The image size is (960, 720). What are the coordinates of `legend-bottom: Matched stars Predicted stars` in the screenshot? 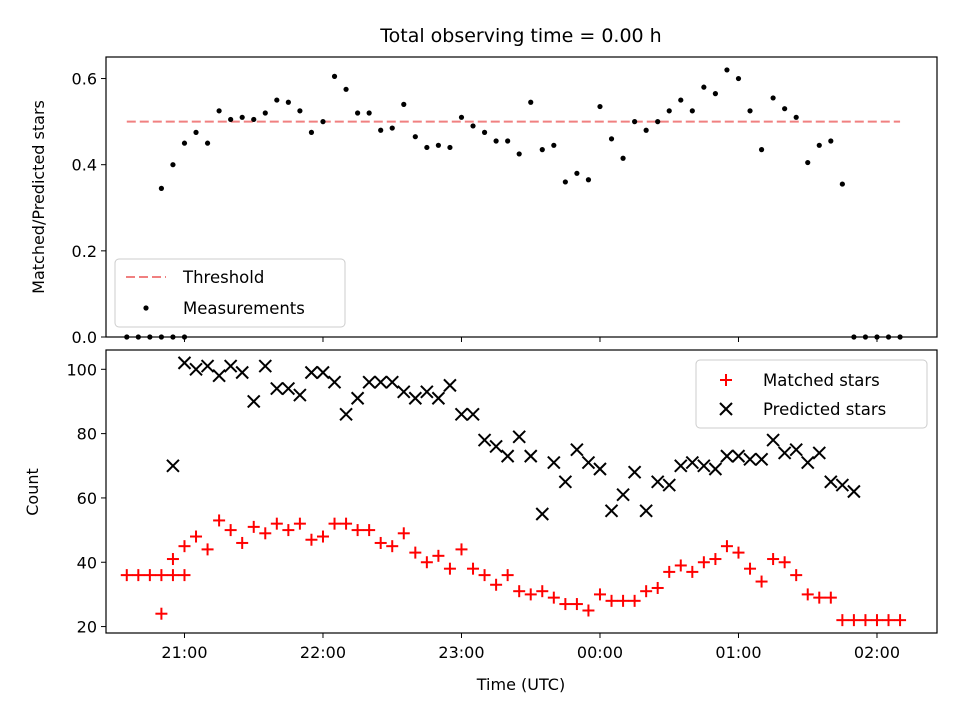 It's located at (811, 394).